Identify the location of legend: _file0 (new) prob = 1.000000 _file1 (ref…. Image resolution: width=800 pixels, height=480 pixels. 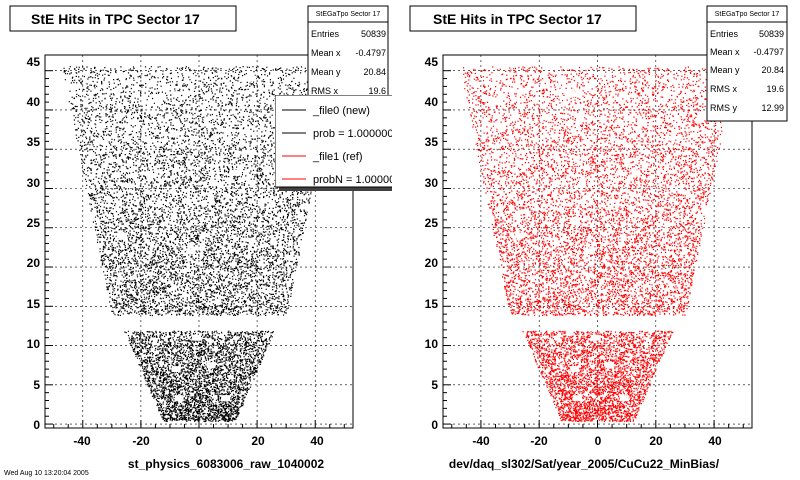
(338, 143).